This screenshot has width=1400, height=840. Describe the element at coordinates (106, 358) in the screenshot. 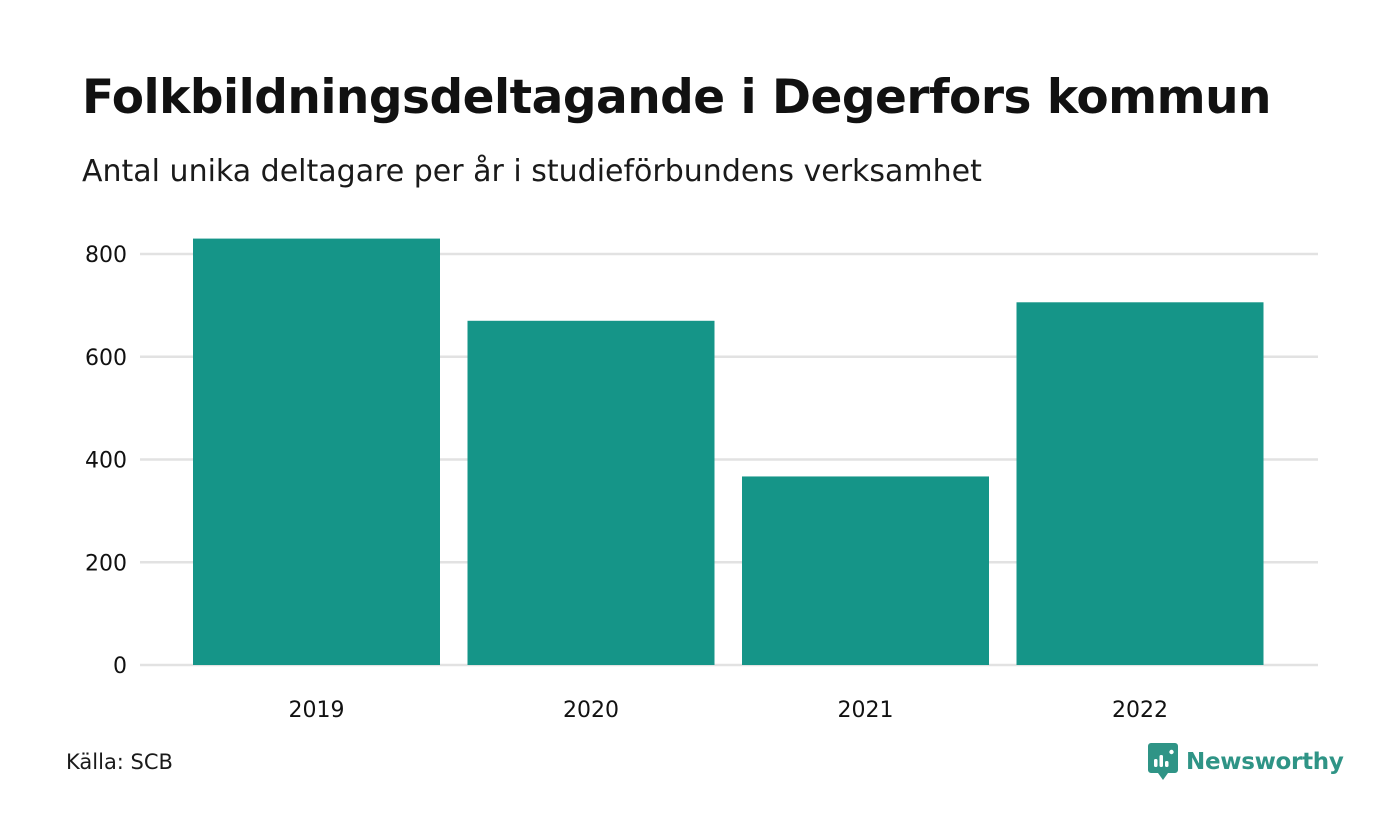

I see `y-tick-label: 600` at that location.